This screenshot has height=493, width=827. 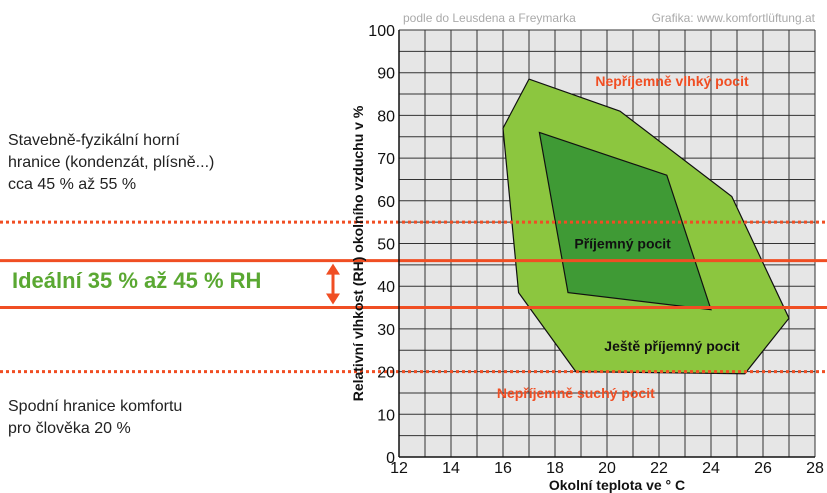 What do you see at coordinates (72, 184) in the screenshot?
I see `upper-limit-line-3: cca 45 % až 55 %` at bounding box center [72, 184].